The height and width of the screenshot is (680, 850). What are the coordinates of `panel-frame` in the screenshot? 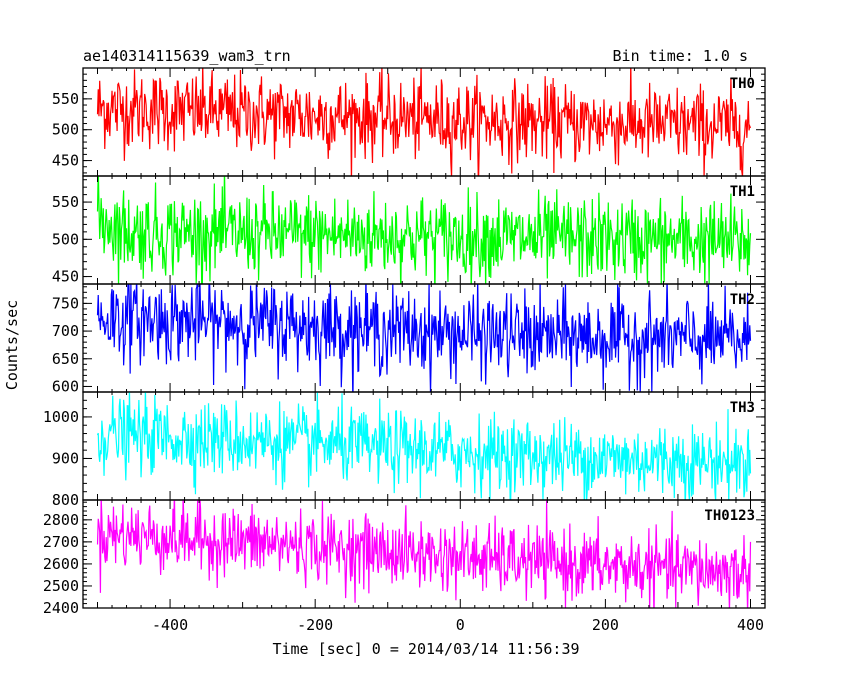 It's located at (424, 554).